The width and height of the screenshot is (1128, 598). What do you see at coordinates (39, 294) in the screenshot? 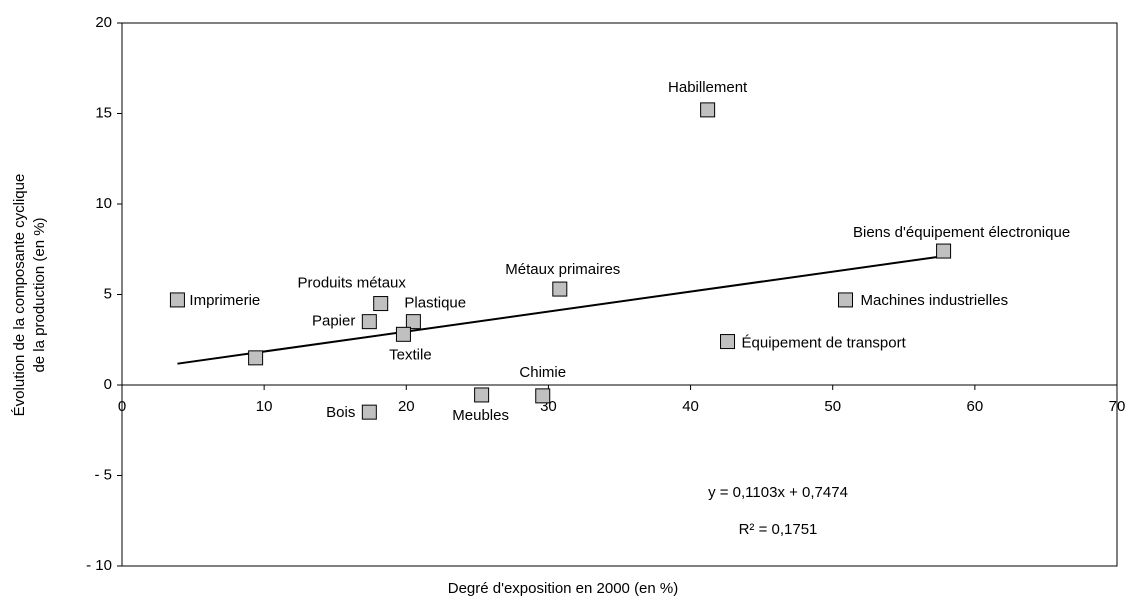
I see `y-axis-title: de la production (en %)` at bounding box center [39, 294].